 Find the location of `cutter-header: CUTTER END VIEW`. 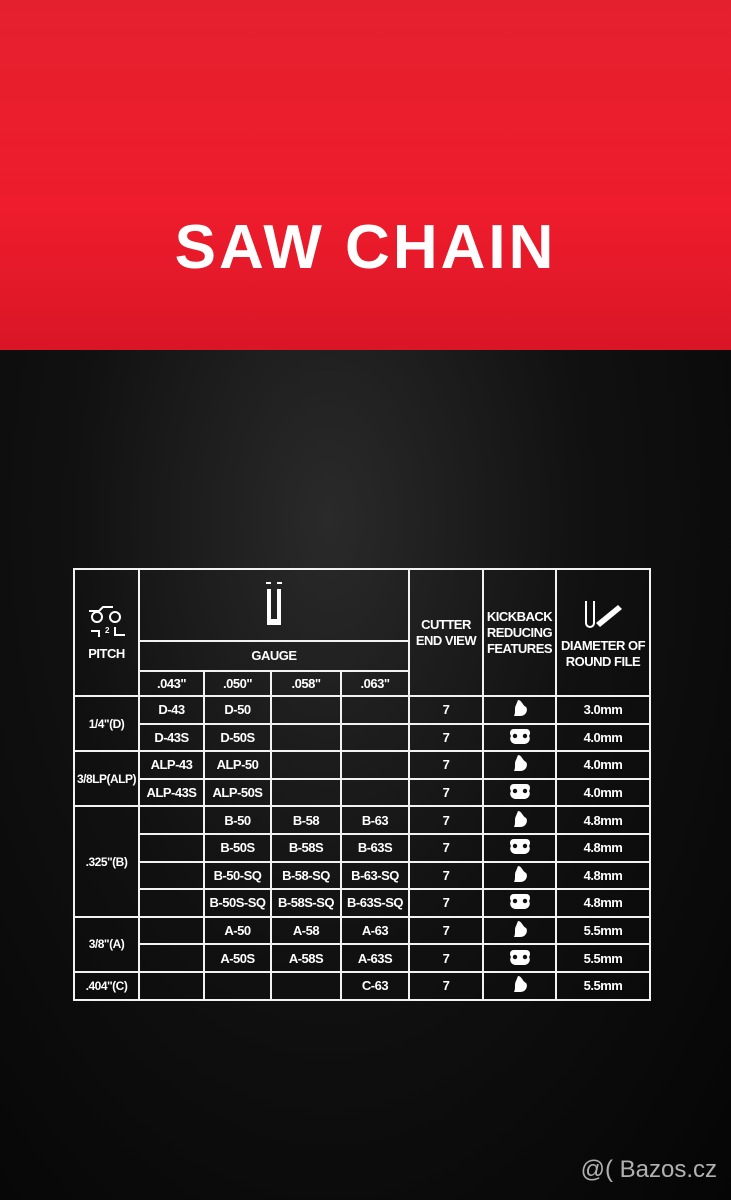

cutter-header: CUTTER END VIEW is located at coordinates (446, 632).